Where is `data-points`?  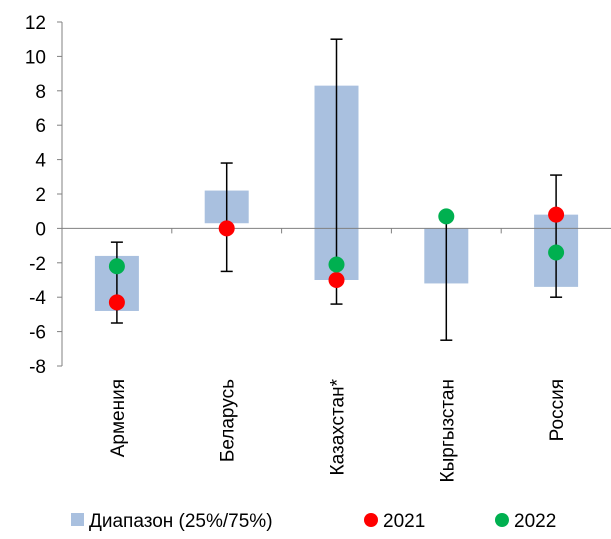 data-points is located at coordinates (336, 258).